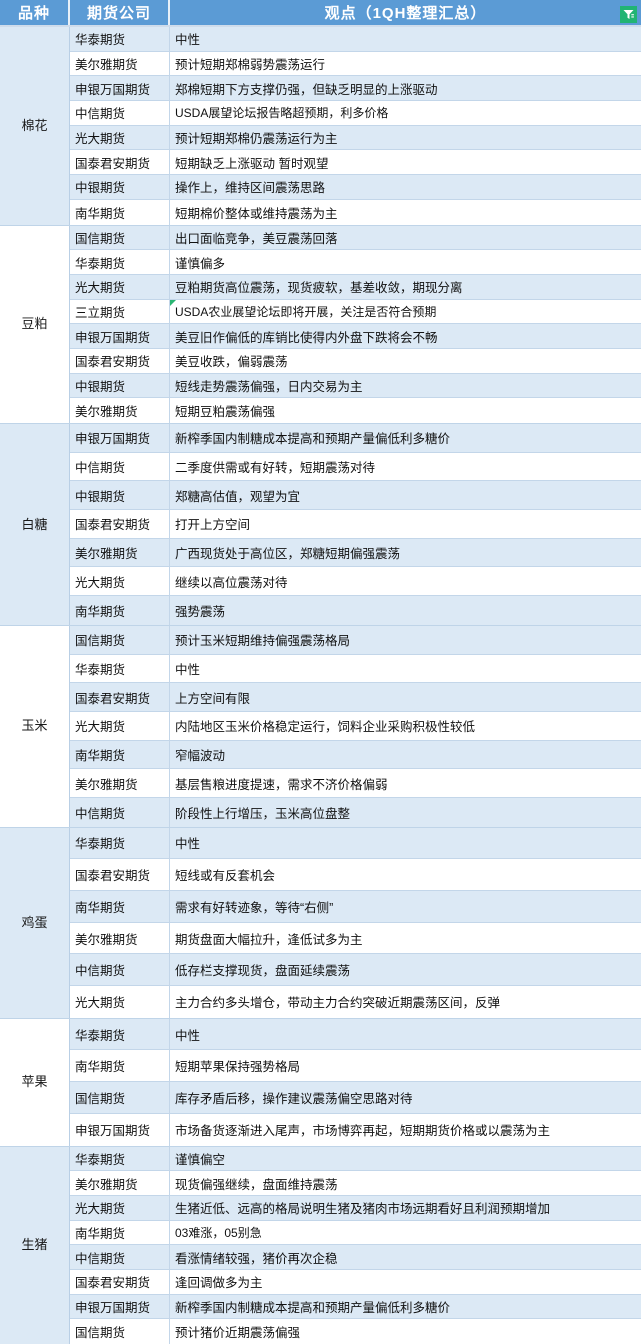  What do you see at coordinates (250, 65) in the screenshot?
I see `view-cell: 预计短期郑棉弱势震荡运行` at bounding box center [250, 65].